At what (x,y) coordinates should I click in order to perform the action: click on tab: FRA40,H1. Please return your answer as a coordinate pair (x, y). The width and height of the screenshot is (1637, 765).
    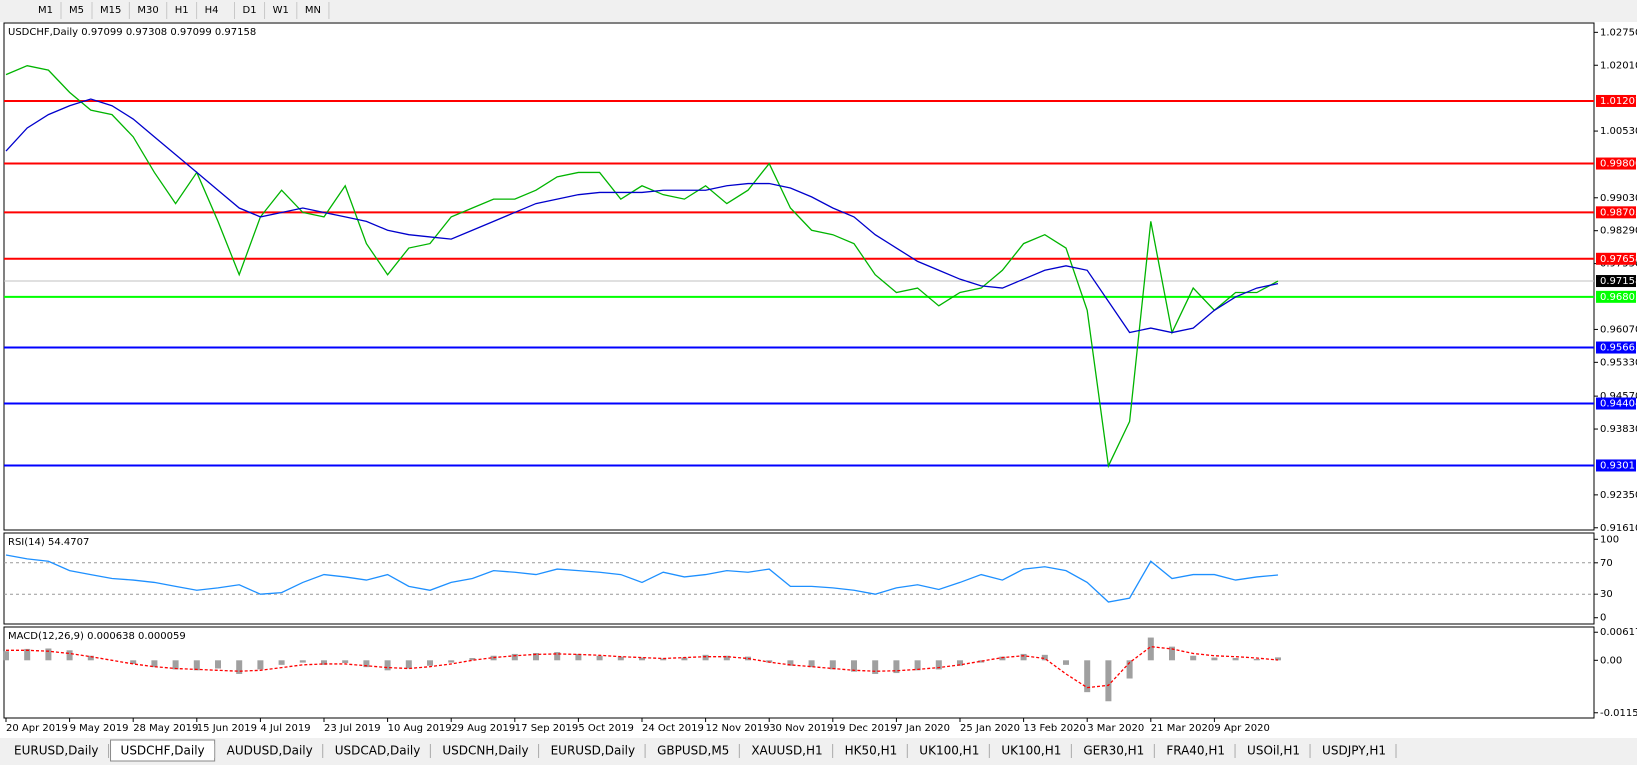
    Looking at the image, I should click on (1196, 751).